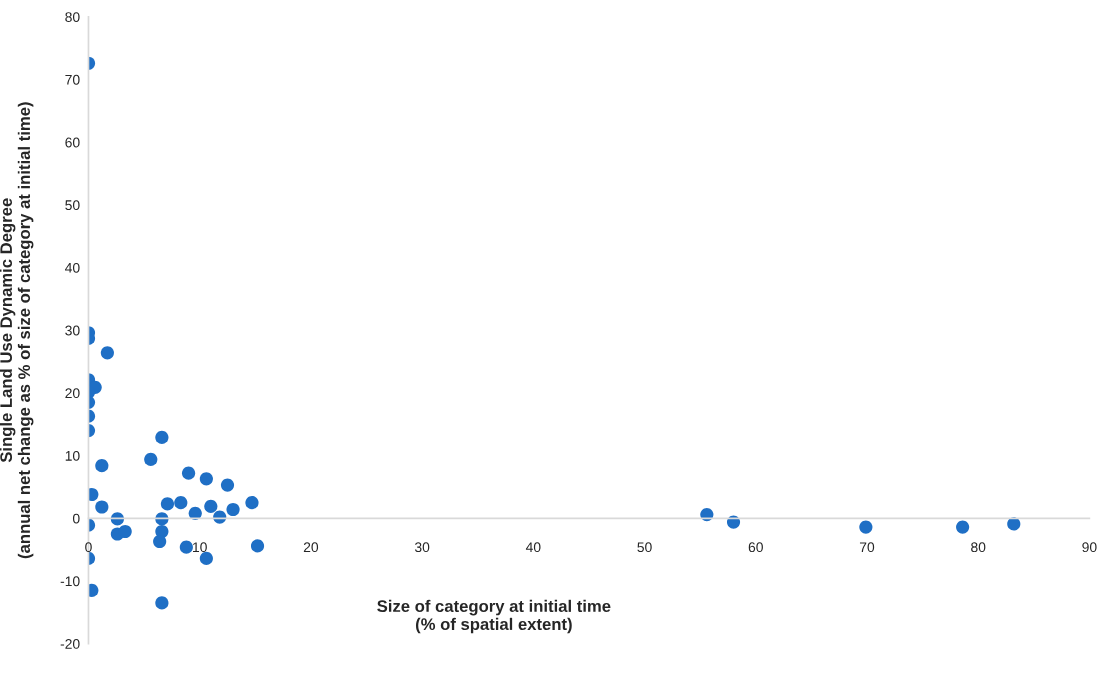 This screenshot has height=674, width=1106. Describe the element at coordinates (70, 581) in the screenshot. I see `y-tick-label: -10` at that location.